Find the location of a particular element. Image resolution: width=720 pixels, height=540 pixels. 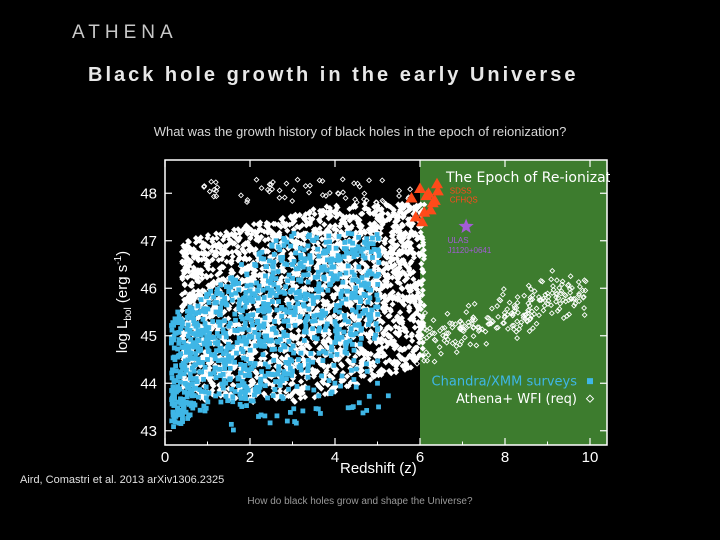

reionization-band is located at coordinates (513, 302).